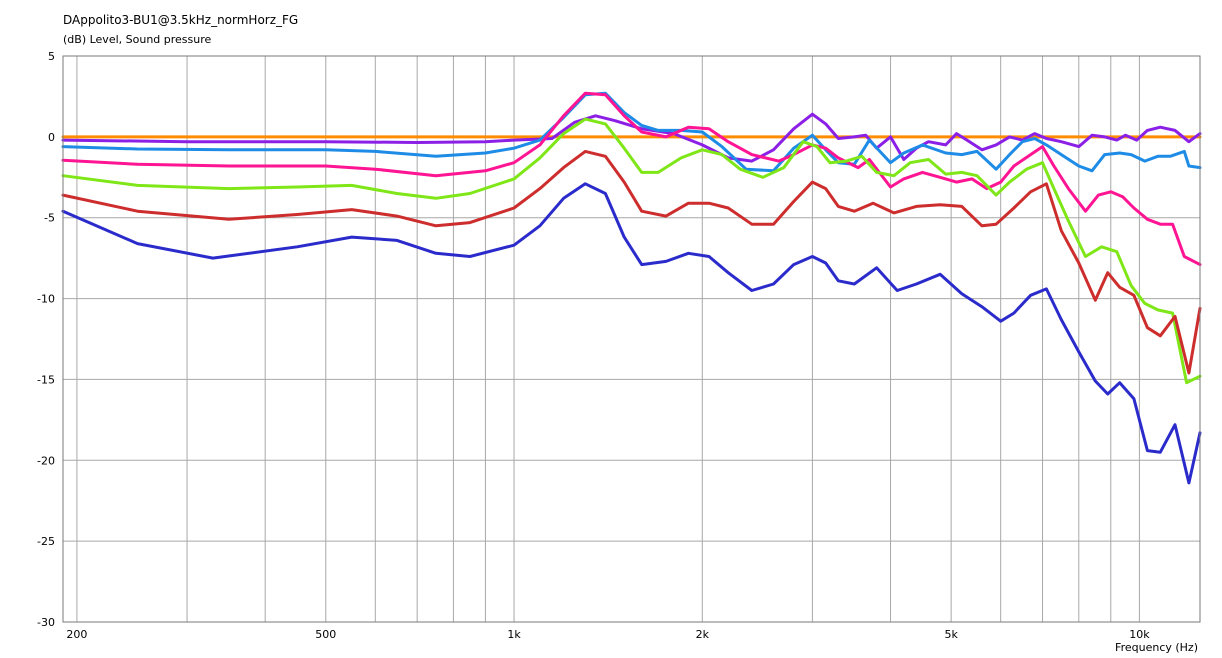 This screenshot has height=658, width=1222. Describe the element at coordinates (46, 622) in the screenshot. I see `y-tick-label: -30` at that location.